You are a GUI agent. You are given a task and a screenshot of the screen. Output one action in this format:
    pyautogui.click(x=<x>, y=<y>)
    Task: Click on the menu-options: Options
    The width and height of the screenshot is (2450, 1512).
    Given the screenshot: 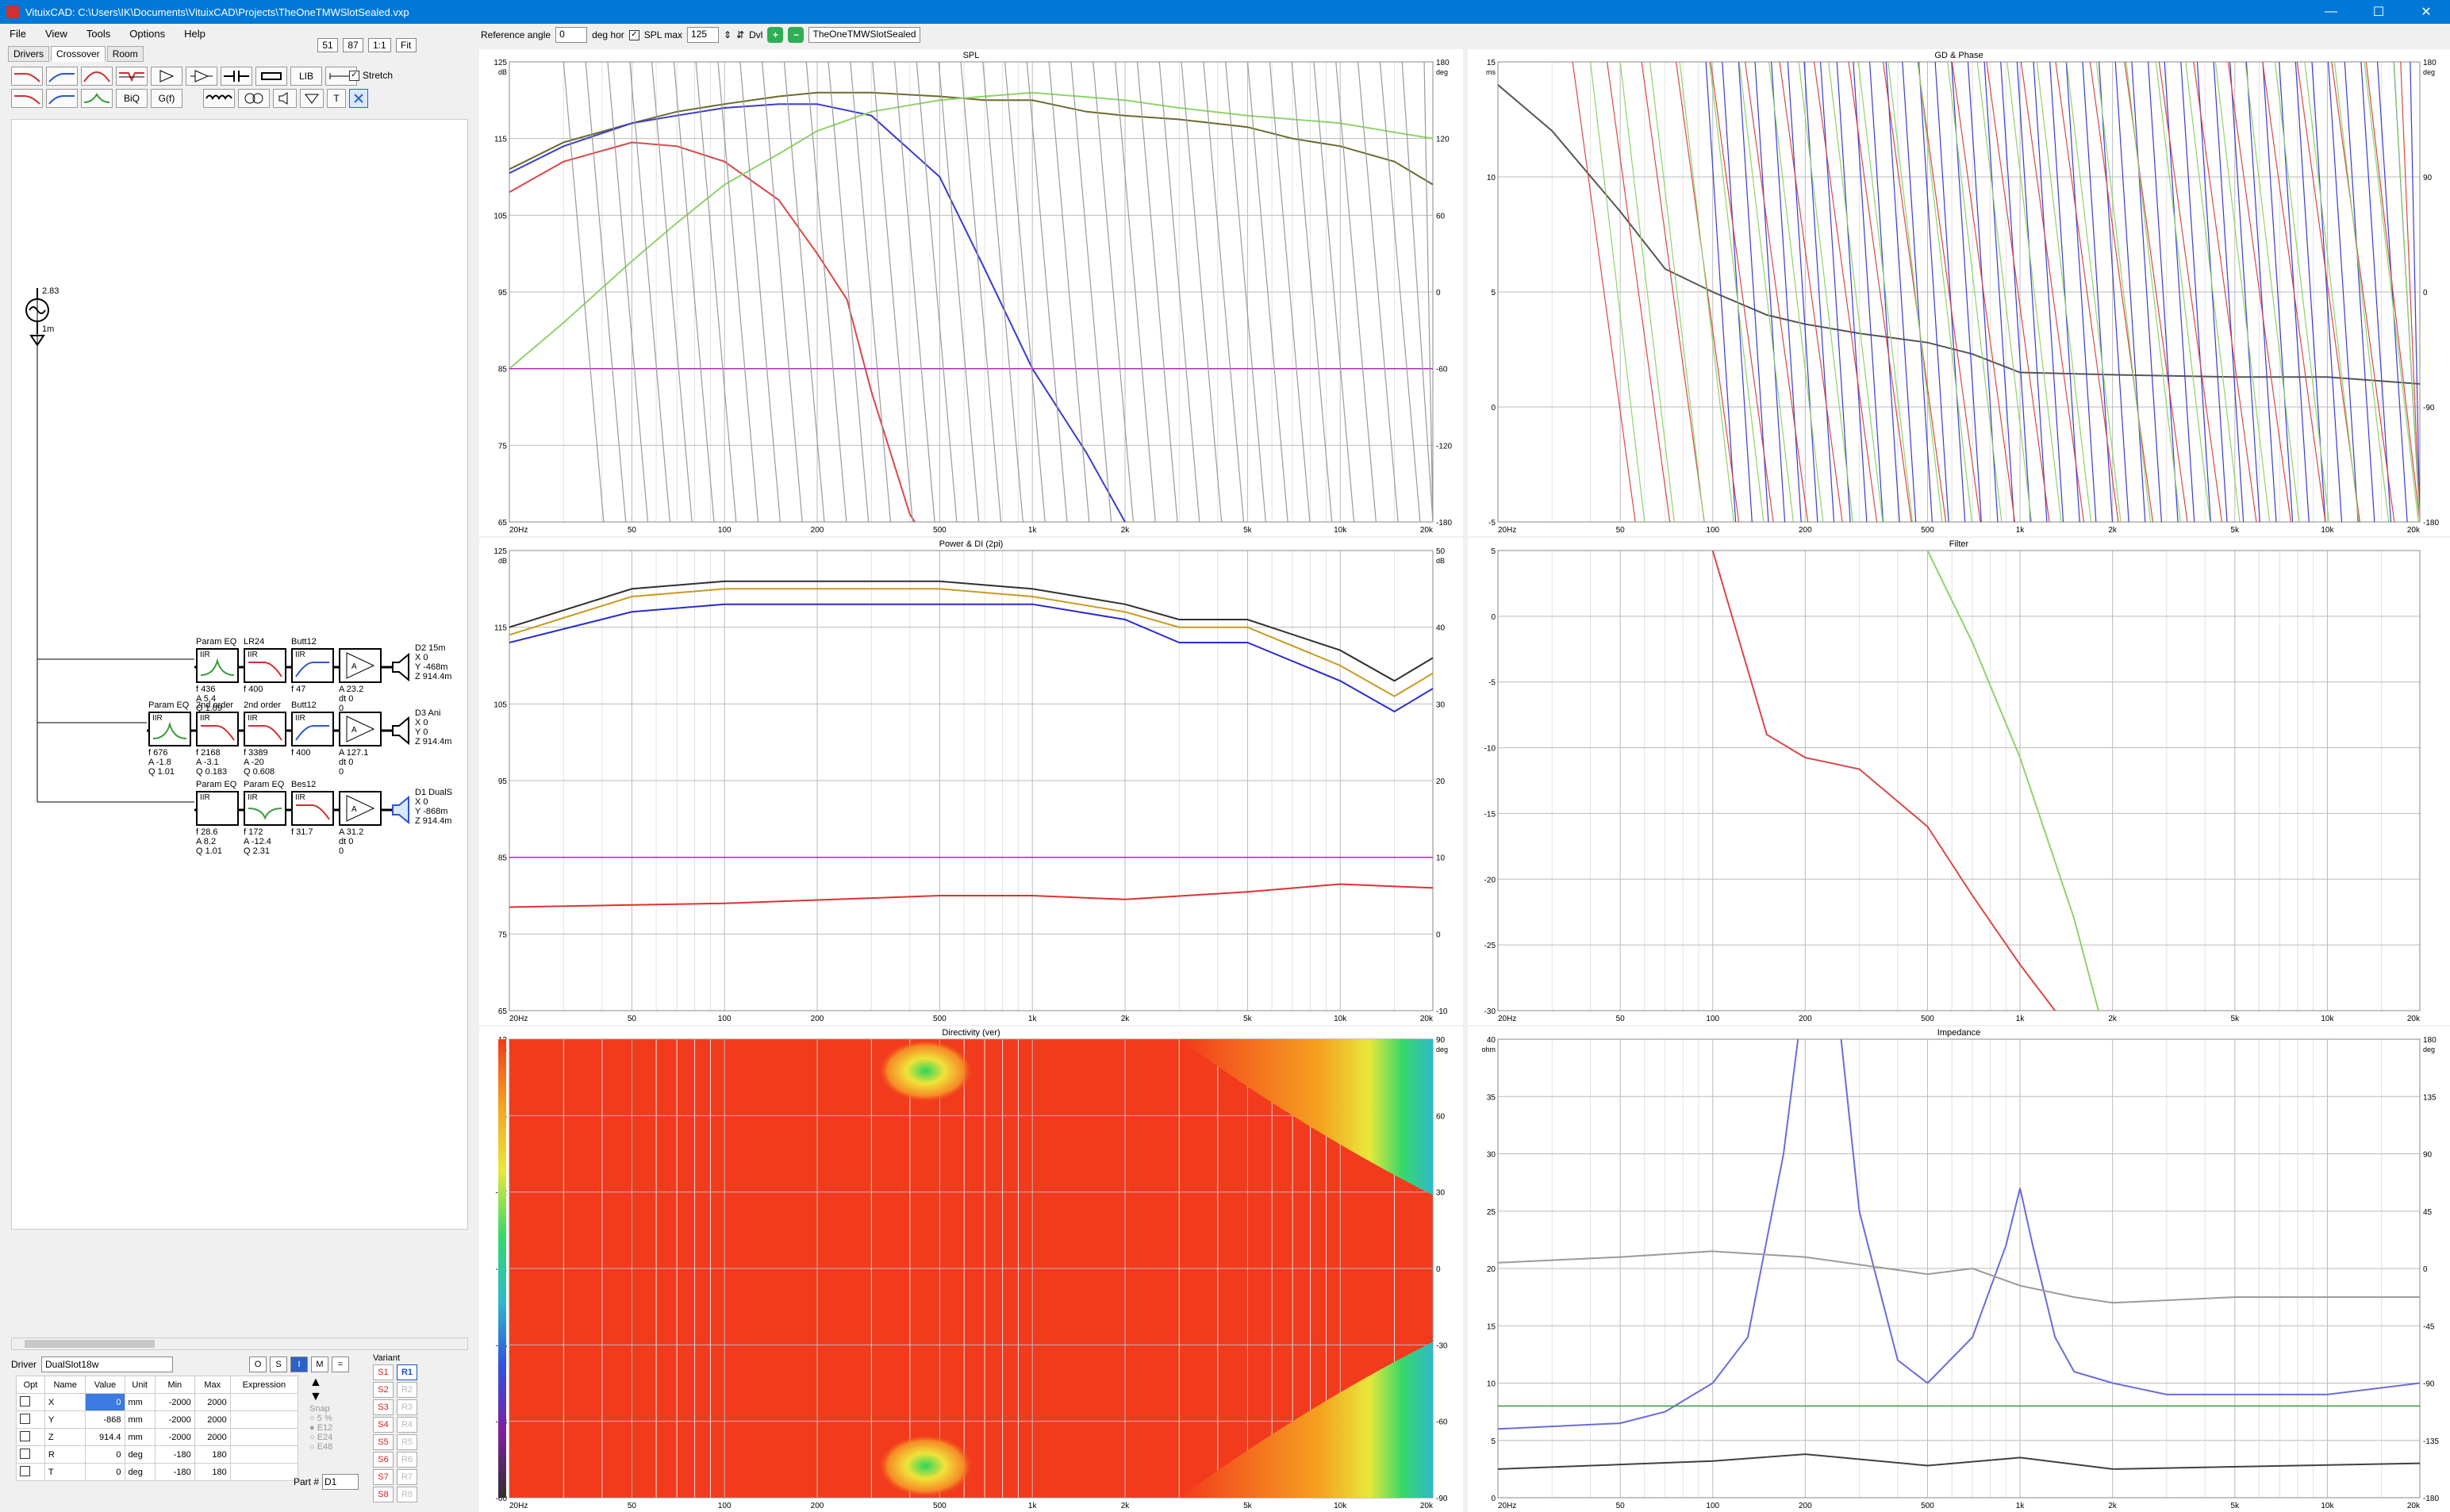 What is the action you would take?
    pyautogui.click(x=147, y=34)
    